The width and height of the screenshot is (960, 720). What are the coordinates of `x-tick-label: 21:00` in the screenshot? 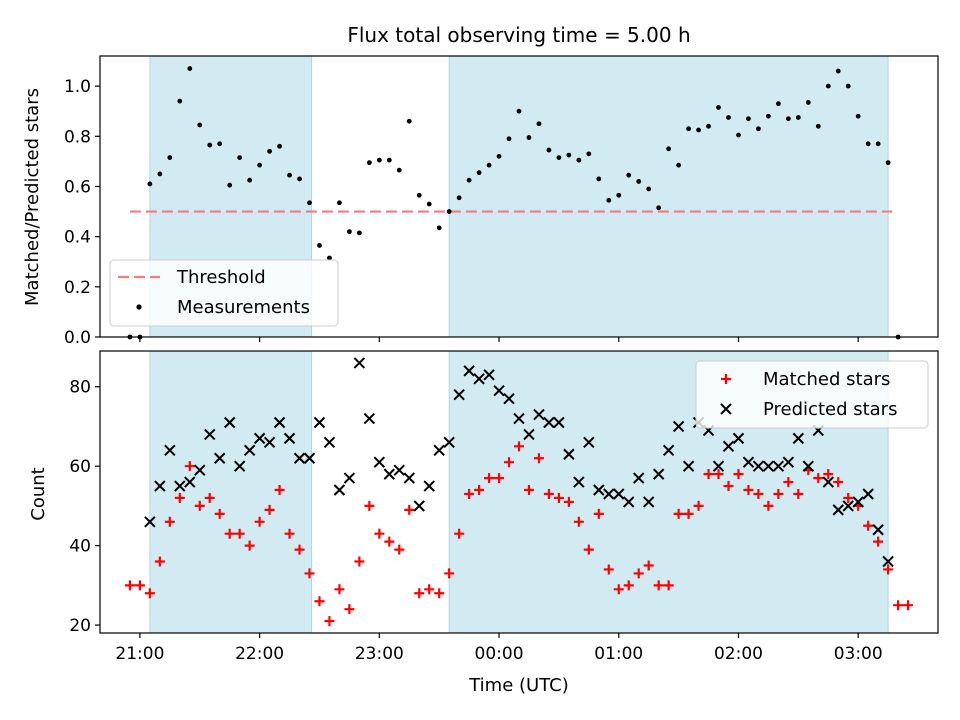 It's located at (139, 654).